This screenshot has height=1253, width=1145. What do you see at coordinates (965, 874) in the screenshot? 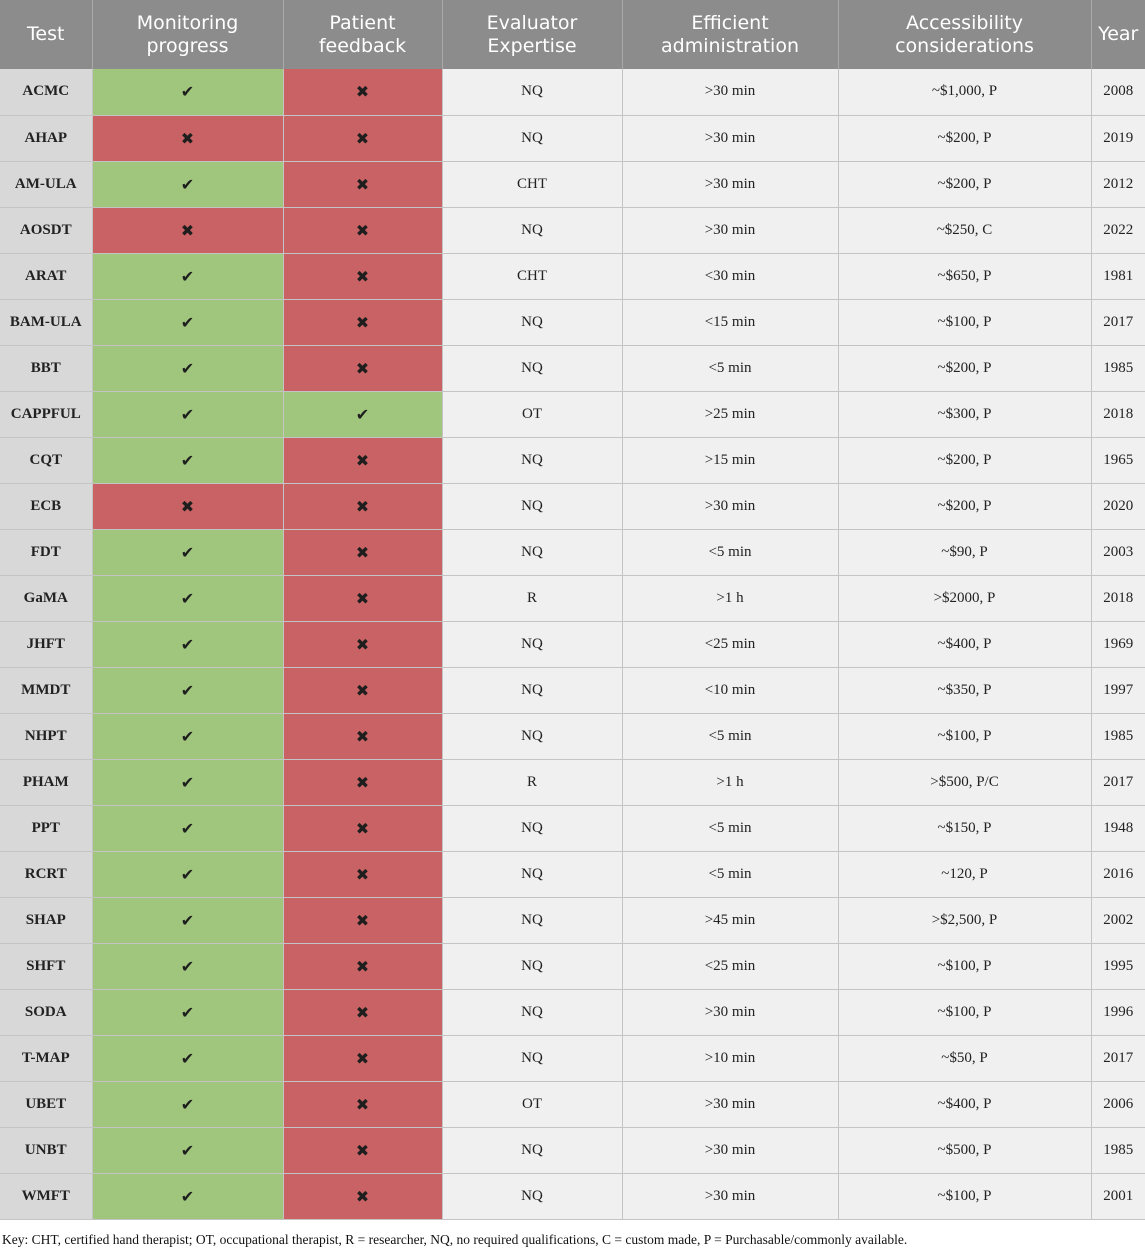
I see `accessibility-considerations: ~120, P` at bounding box center [965, 874].